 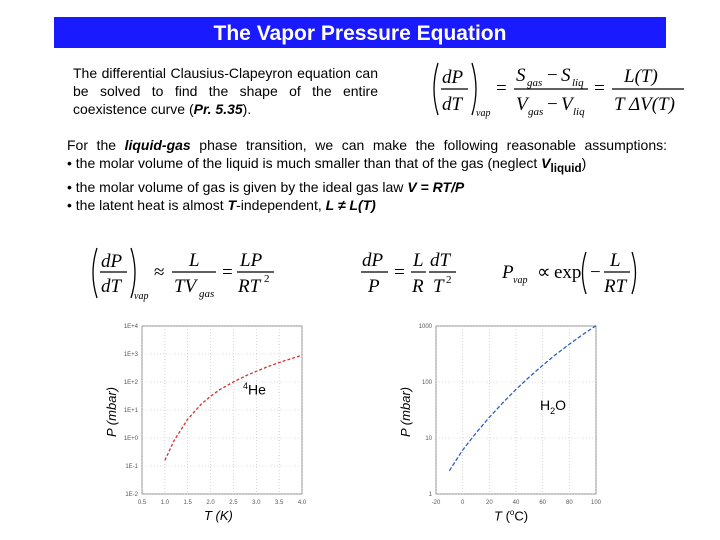 I want to click on svg-text: exp, so click(x=567, y=272).